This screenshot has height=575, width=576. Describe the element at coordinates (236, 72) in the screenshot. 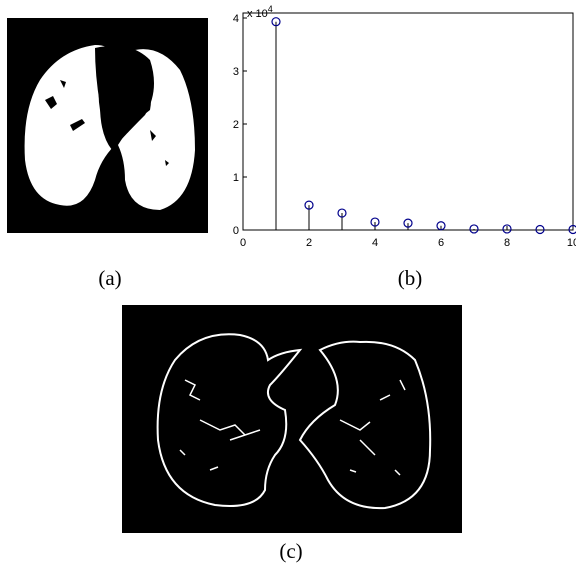

I see `y-tick-label: 3` at that location.